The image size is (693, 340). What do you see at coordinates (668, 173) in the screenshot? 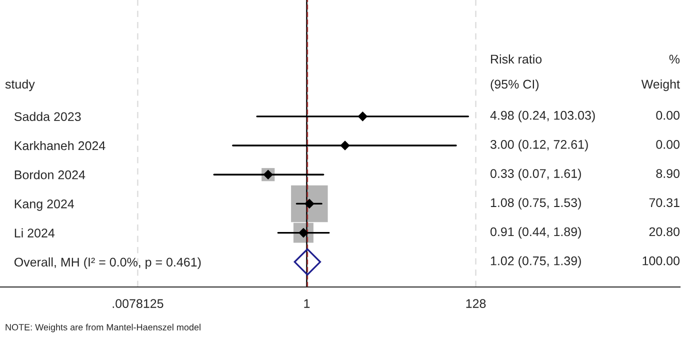
I see `annotation: 8.90` at bounding box center [668, 173].